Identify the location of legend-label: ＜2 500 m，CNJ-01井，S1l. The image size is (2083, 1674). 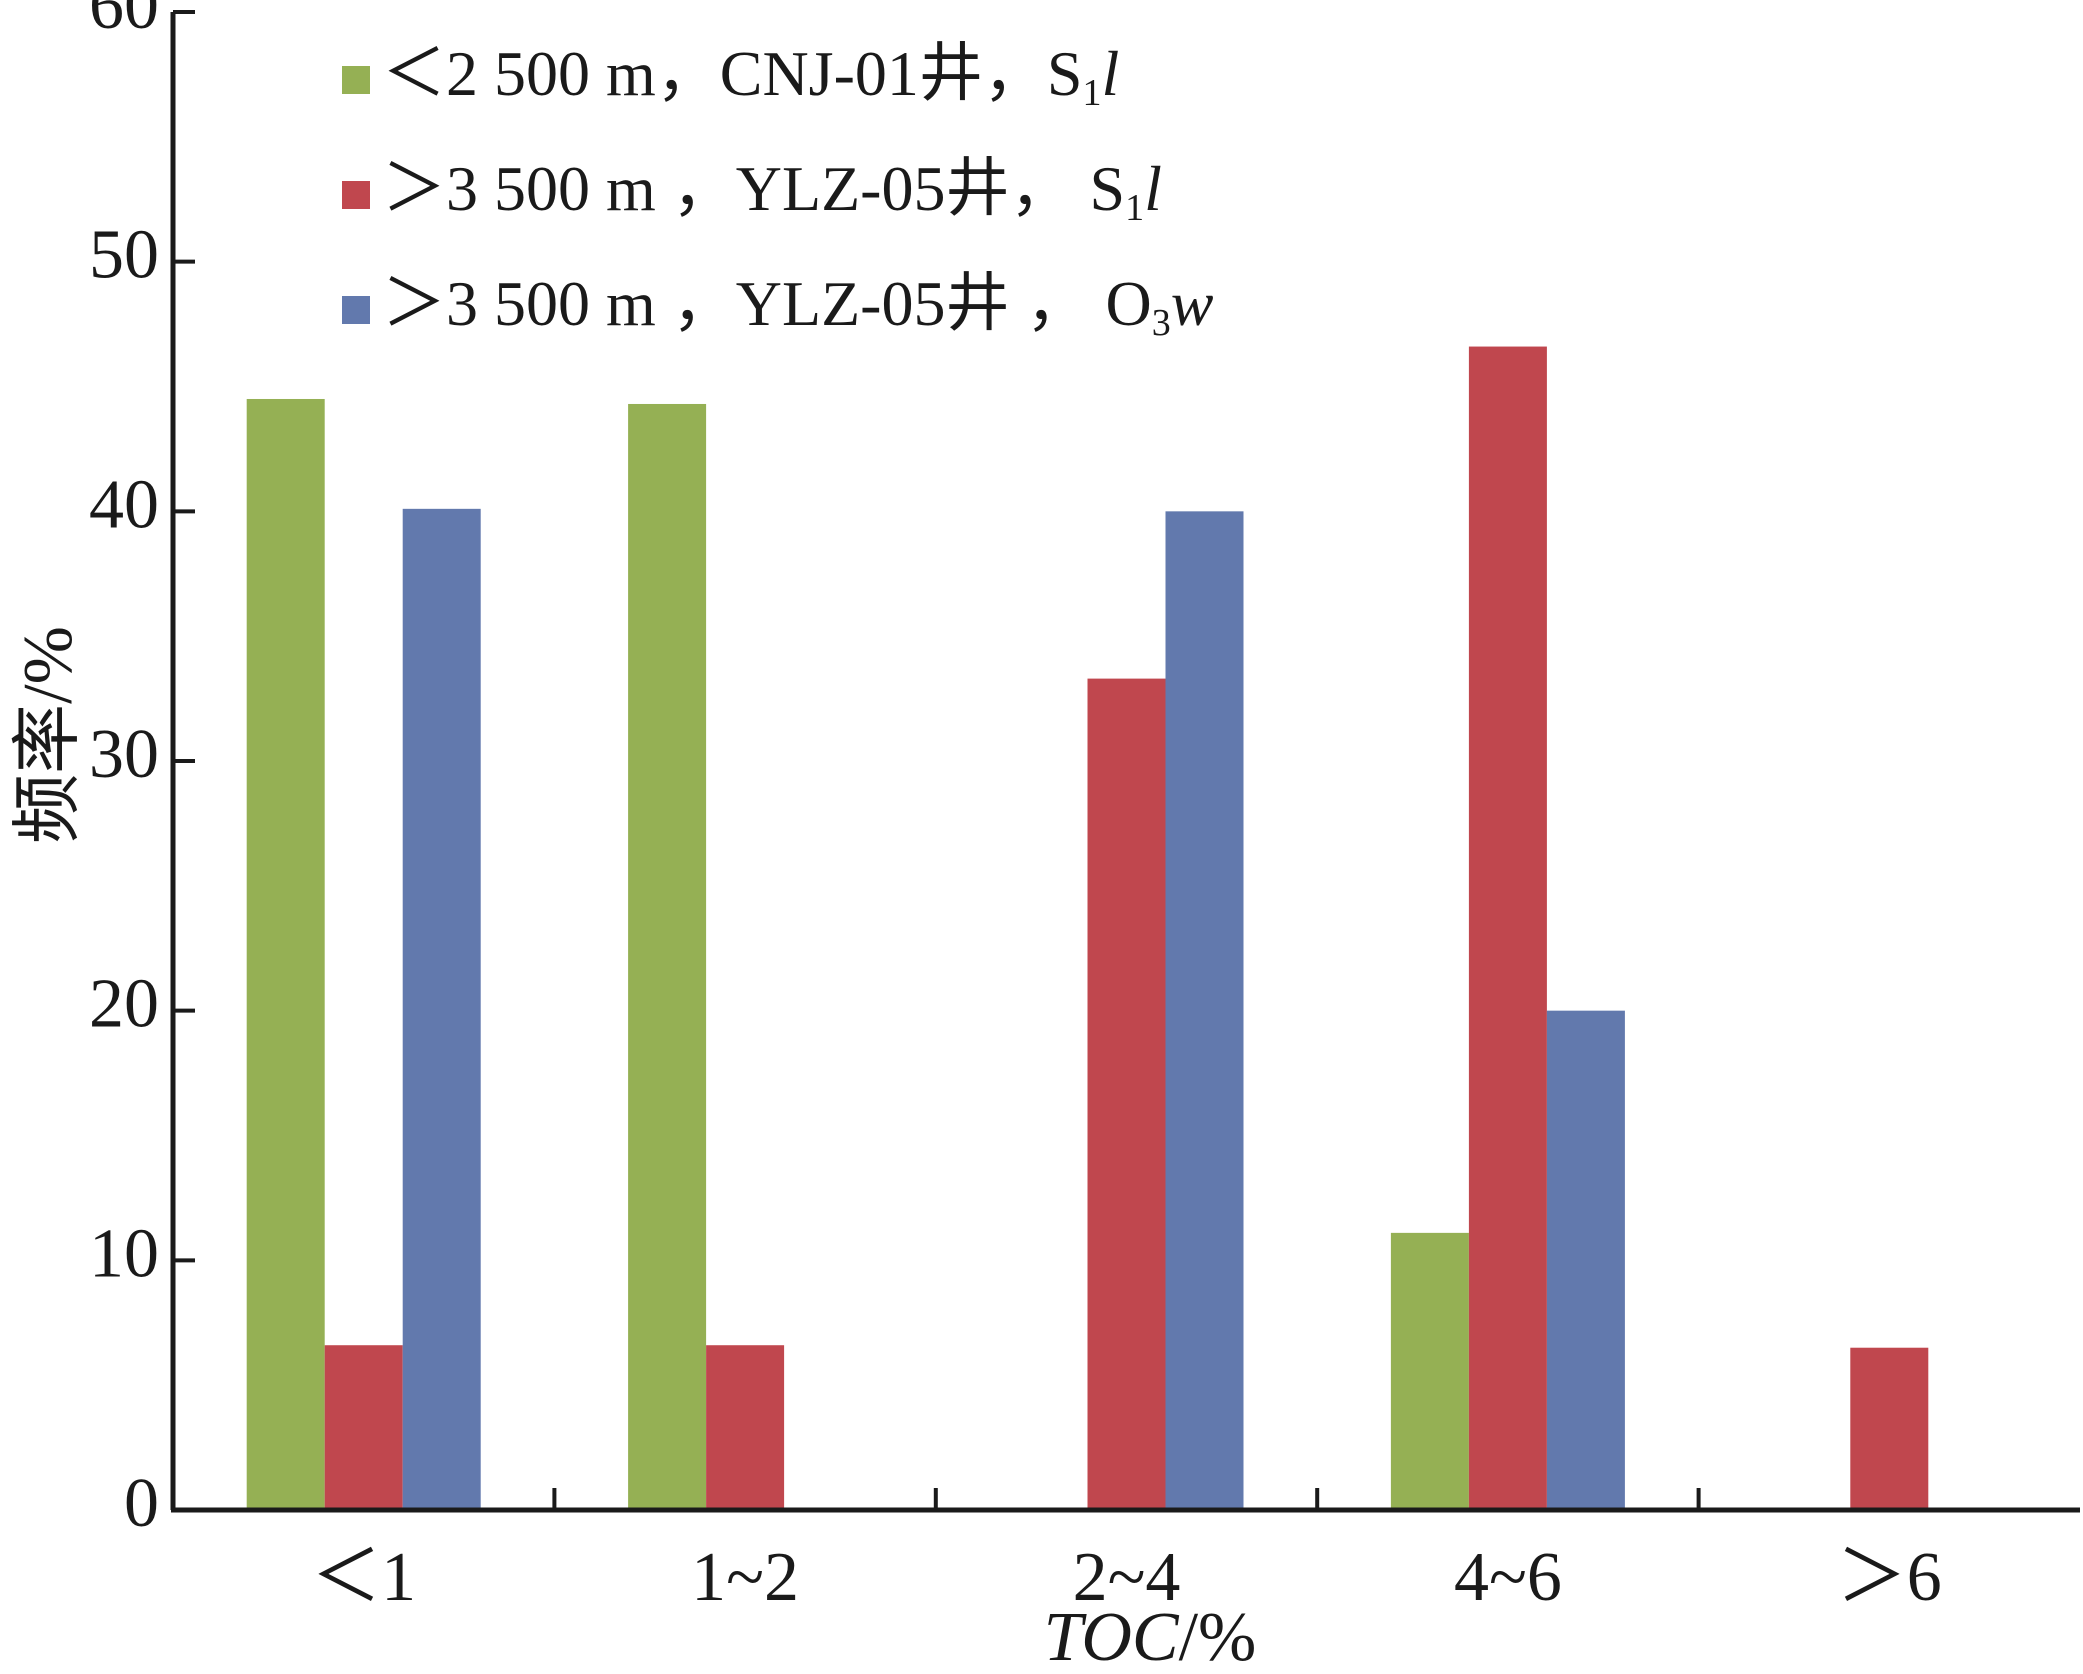
(750, 76).